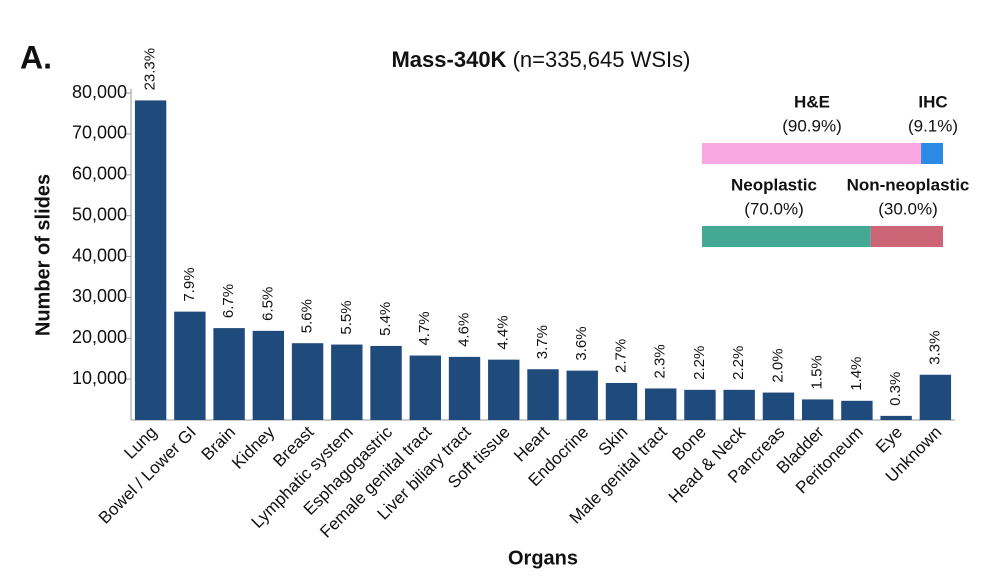 The image size is (992, 576). I want to click on inset-value-label: (9.1%), so click(933, 125).